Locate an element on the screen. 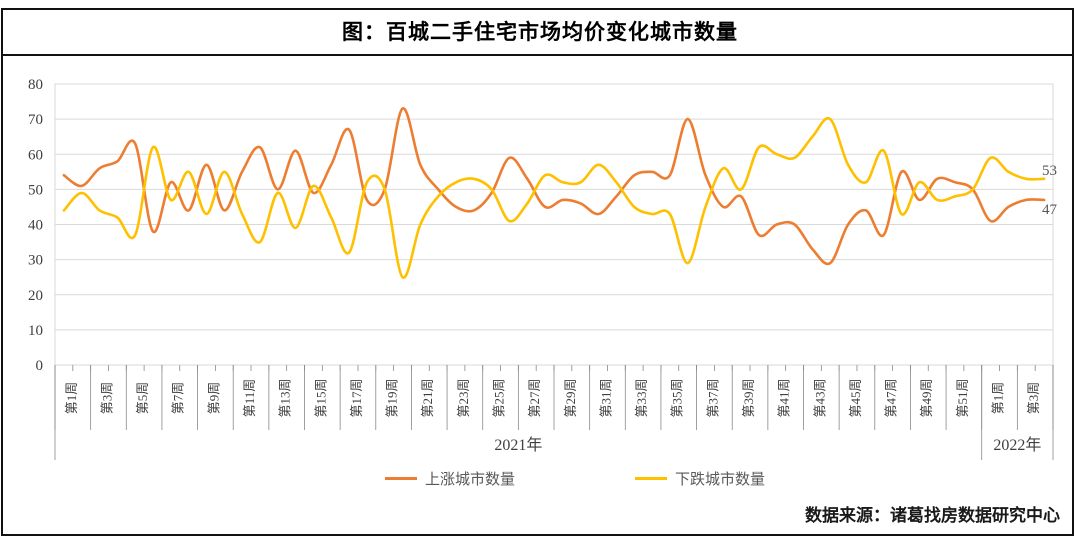  x-axis-week-label: 第47周 is located at coordinates (891, 397).